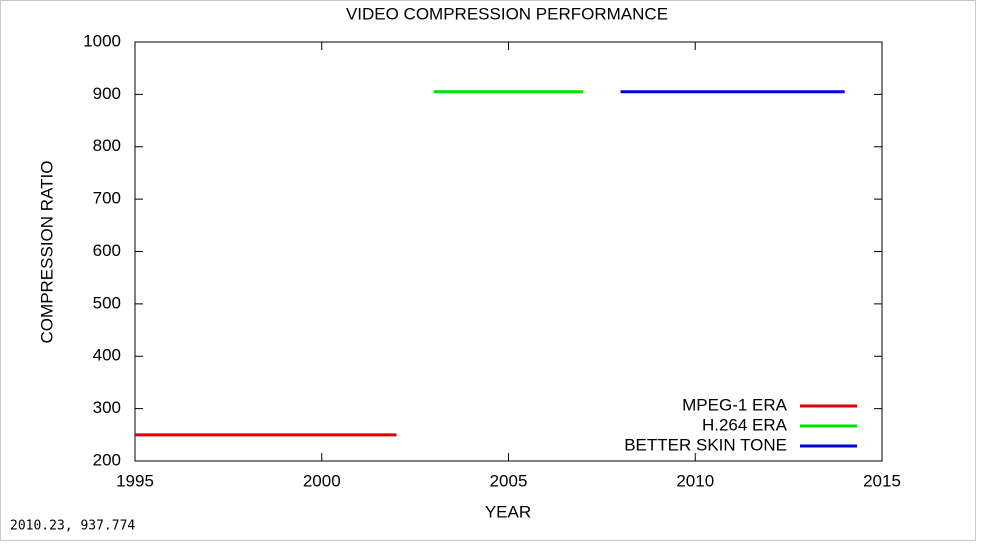 The height and width of the screenshot is (552, 988). What do you see at coordinates (107, 407) in the screenshot?
I see `y-tick-label: 300` at bounding box center [107, 407].